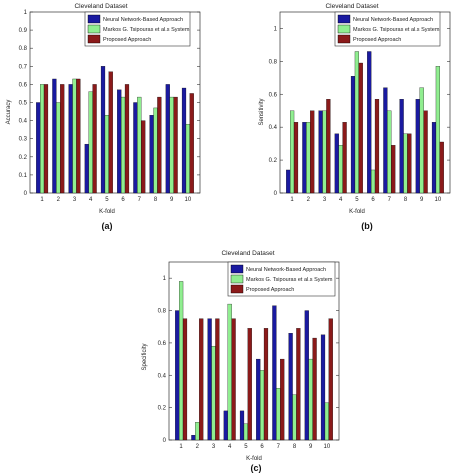 The image size is (474, 476). What do you see at coordinates (325, 200) in the screenshot?
I see `chart-b-x-tick-label: 3` at bounding box center [325, 200].